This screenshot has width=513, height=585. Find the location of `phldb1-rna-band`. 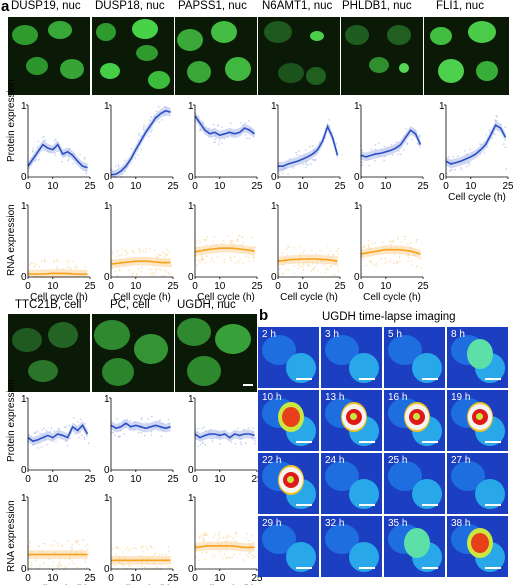

phldb1-rna-band is located at coordinates (391, 252).